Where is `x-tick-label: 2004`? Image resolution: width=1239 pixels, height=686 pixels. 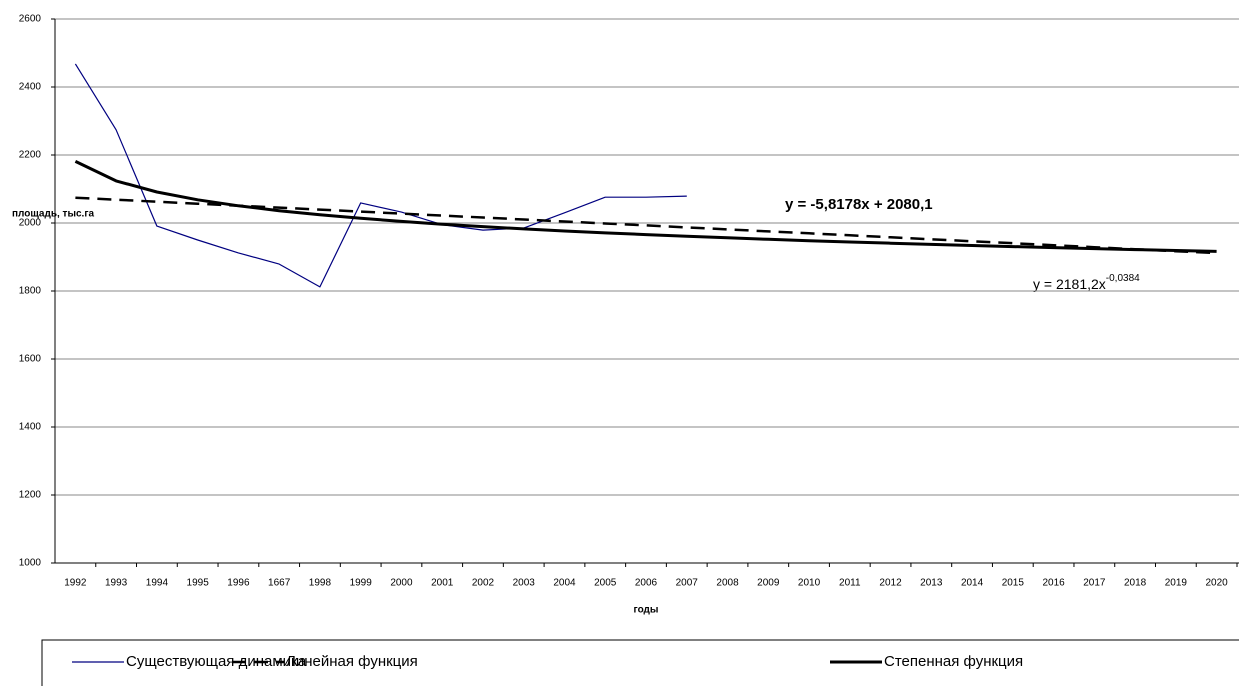 x-tick-label: 2004 is located at coordinates (564, 583).